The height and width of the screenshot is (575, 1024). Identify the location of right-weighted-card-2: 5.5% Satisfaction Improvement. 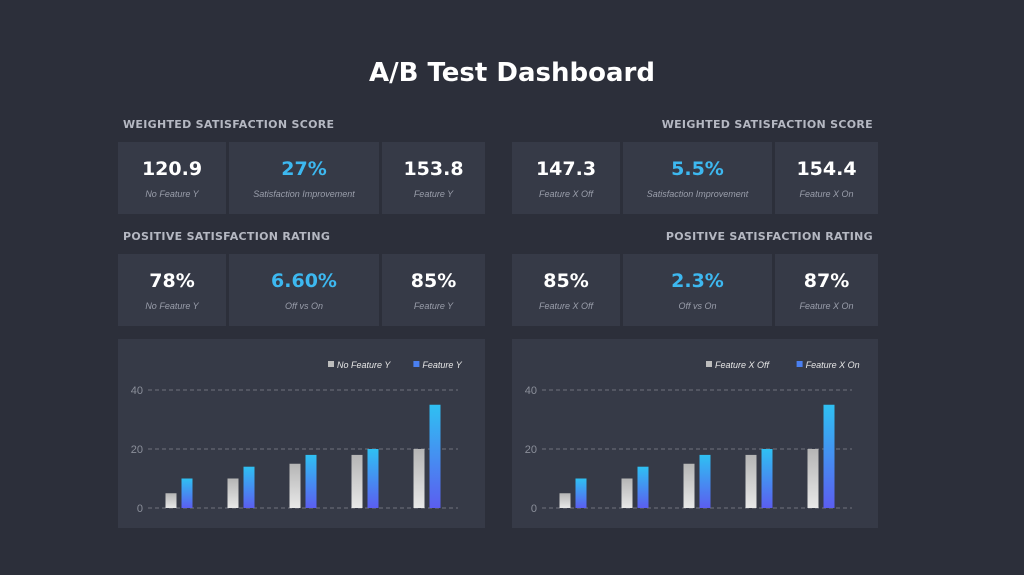
(697, 178).